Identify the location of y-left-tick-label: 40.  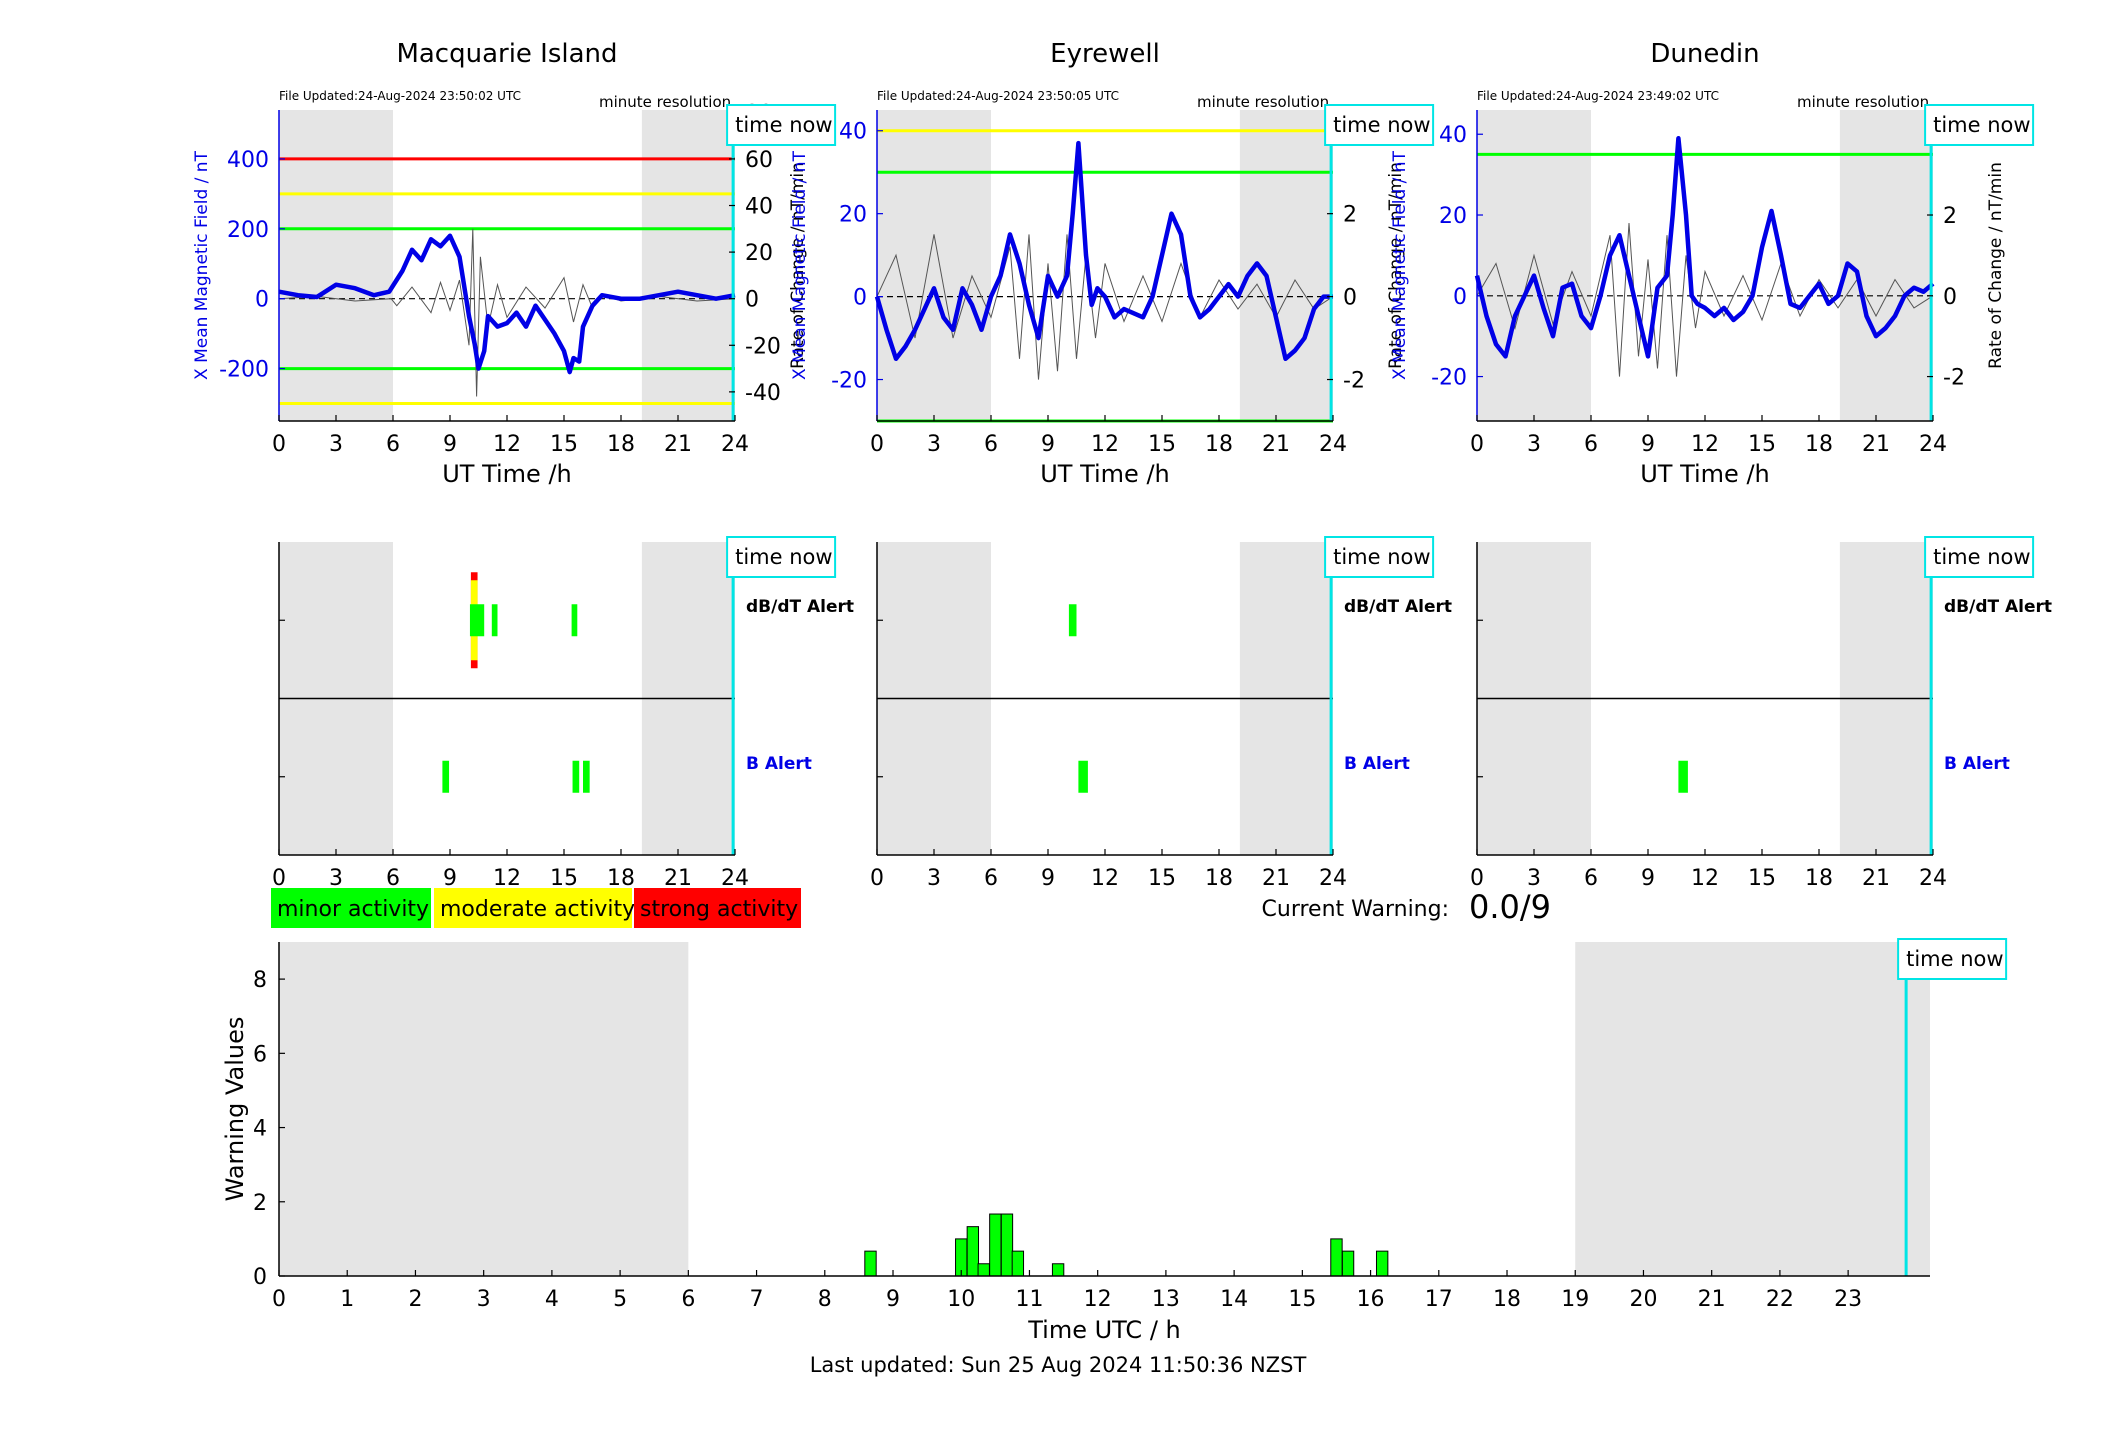
(1453, 135).